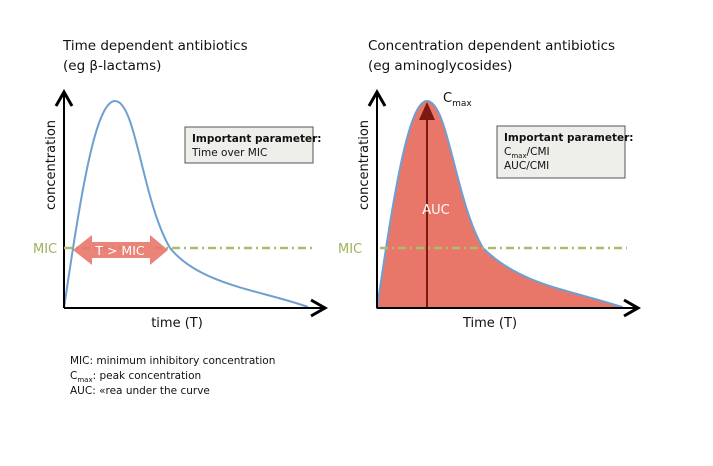 The height and width of the screenshot is (466, 713). Describe the element at coordinates (526, 166) in the screenshot. I see `right-box-line2: AUC/CMI` at that location.